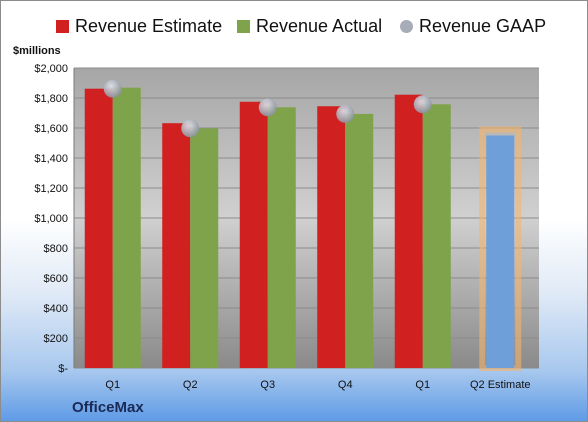 The width and height of the screenshot is (588, 422). Describe the element at coordinates (51, 189) in the screenshot. I see `y-tick-label: $1,200` at that location.